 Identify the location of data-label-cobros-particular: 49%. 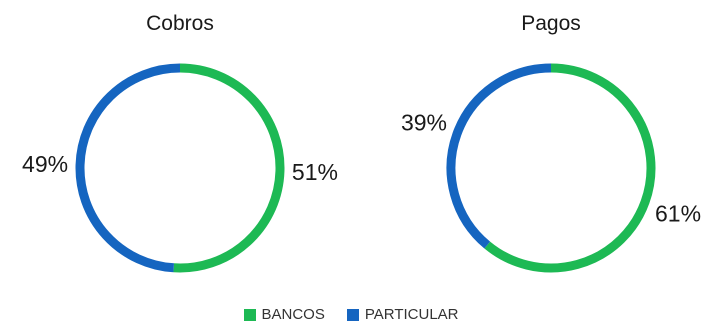
(45, 164).